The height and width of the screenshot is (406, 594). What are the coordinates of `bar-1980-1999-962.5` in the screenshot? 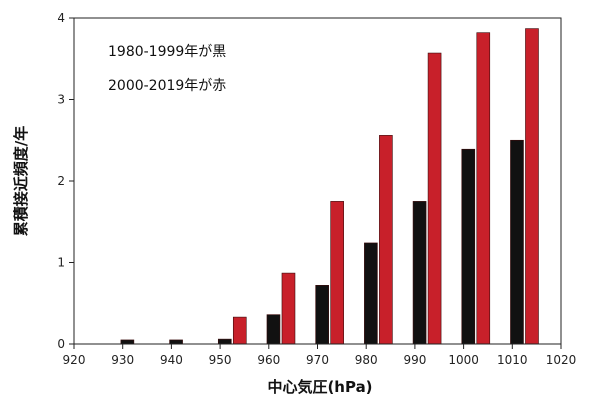 It's located at (273, 329).